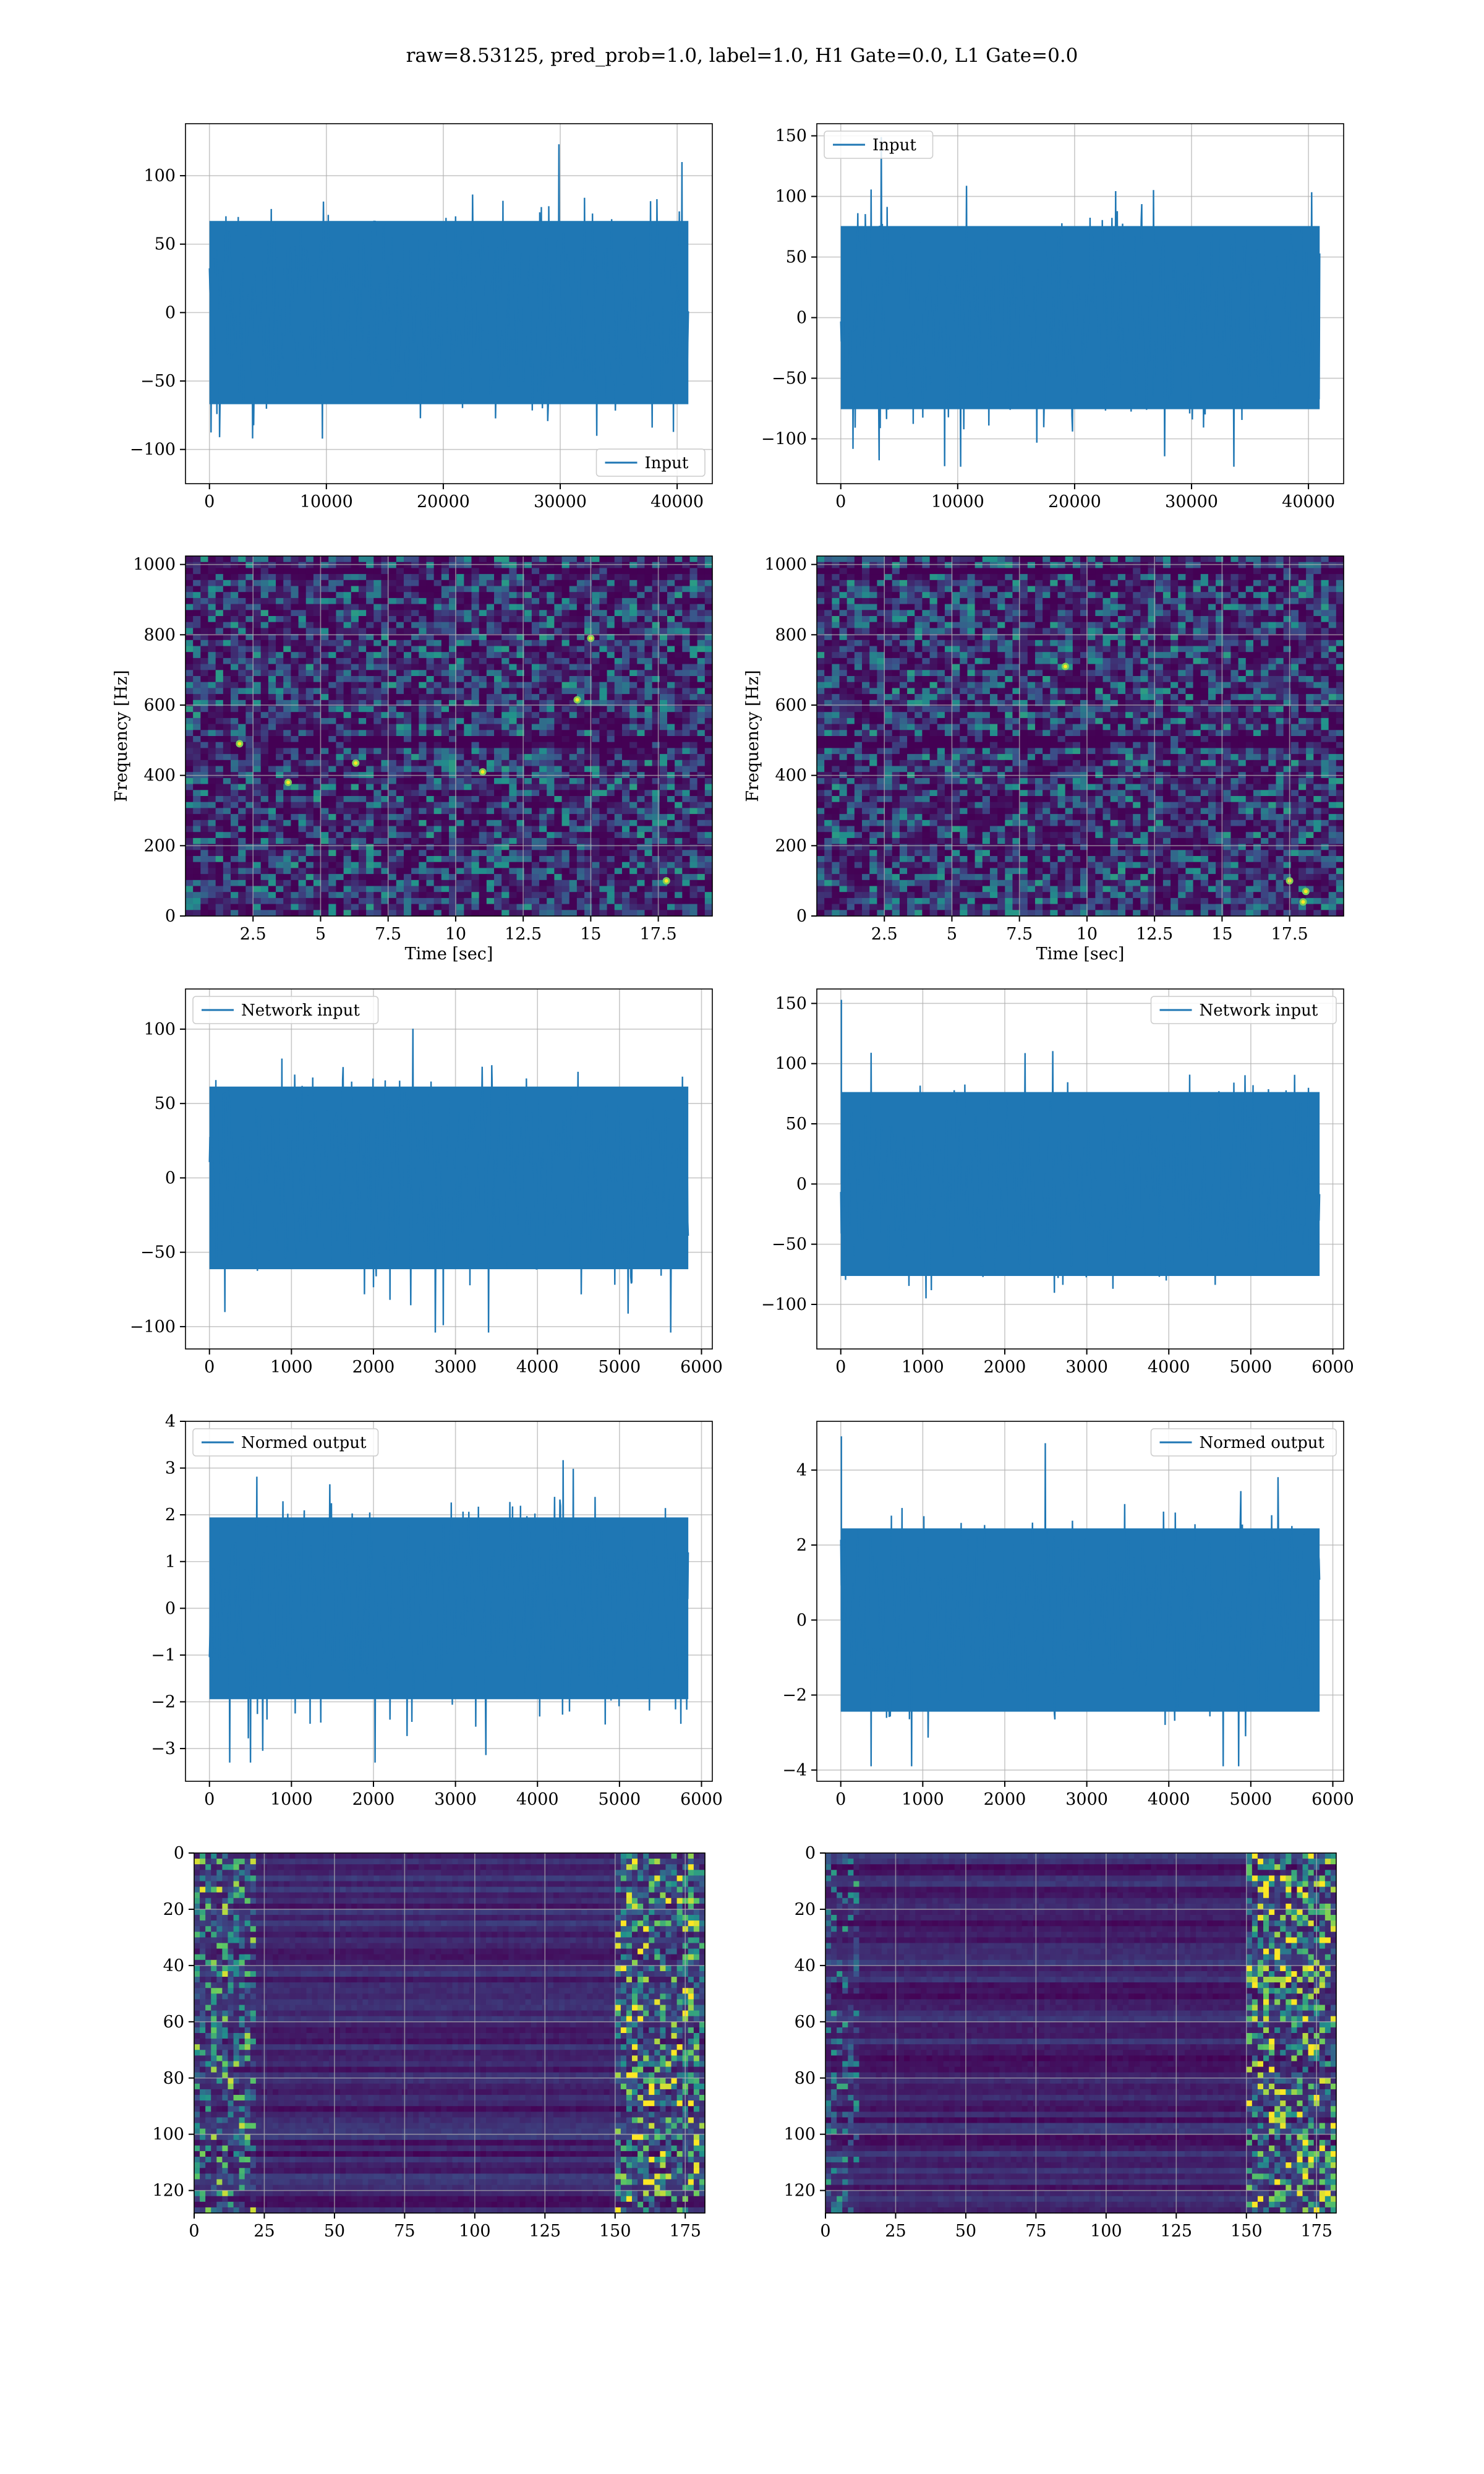 This screenshot has height=2474, width=1484. What do you see at coordinates (159, 775) in the screenshot?
I see `y-tick-label: 400` at bounding box center [159, 775].